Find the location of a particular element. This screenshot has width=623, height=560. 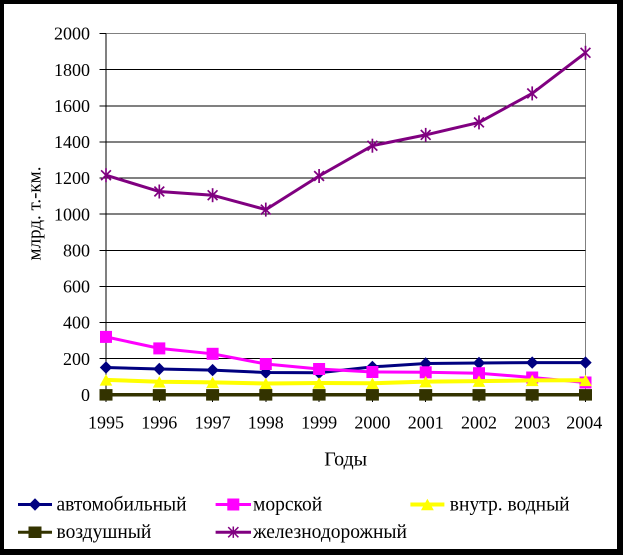

svg-text: 1999 is located at coordinates (319, 423).